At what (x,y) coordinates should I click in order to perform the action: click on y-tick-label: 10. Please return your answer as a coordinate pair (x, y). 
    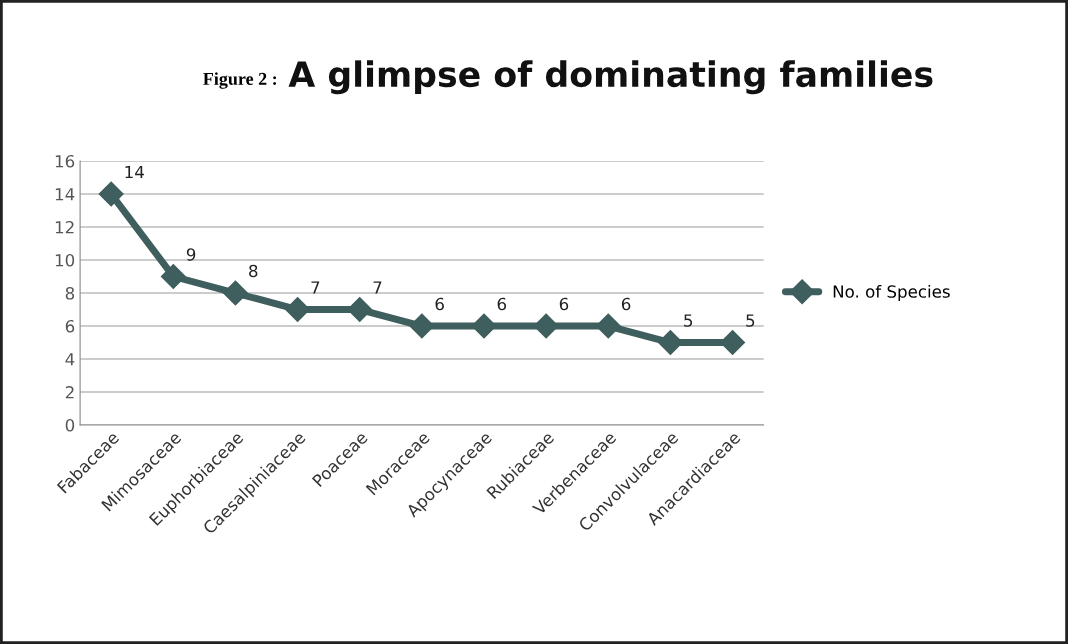
    Looking at the image, I should click on (65, 260).